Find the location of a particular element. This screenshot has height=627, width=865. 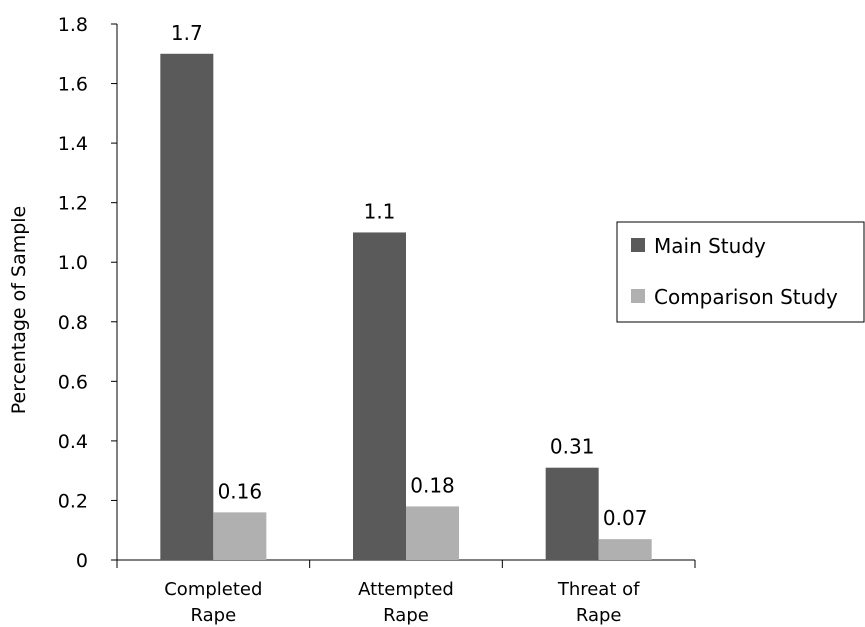

y-tick-label: 1.0 is located at coordinates (73, 263).